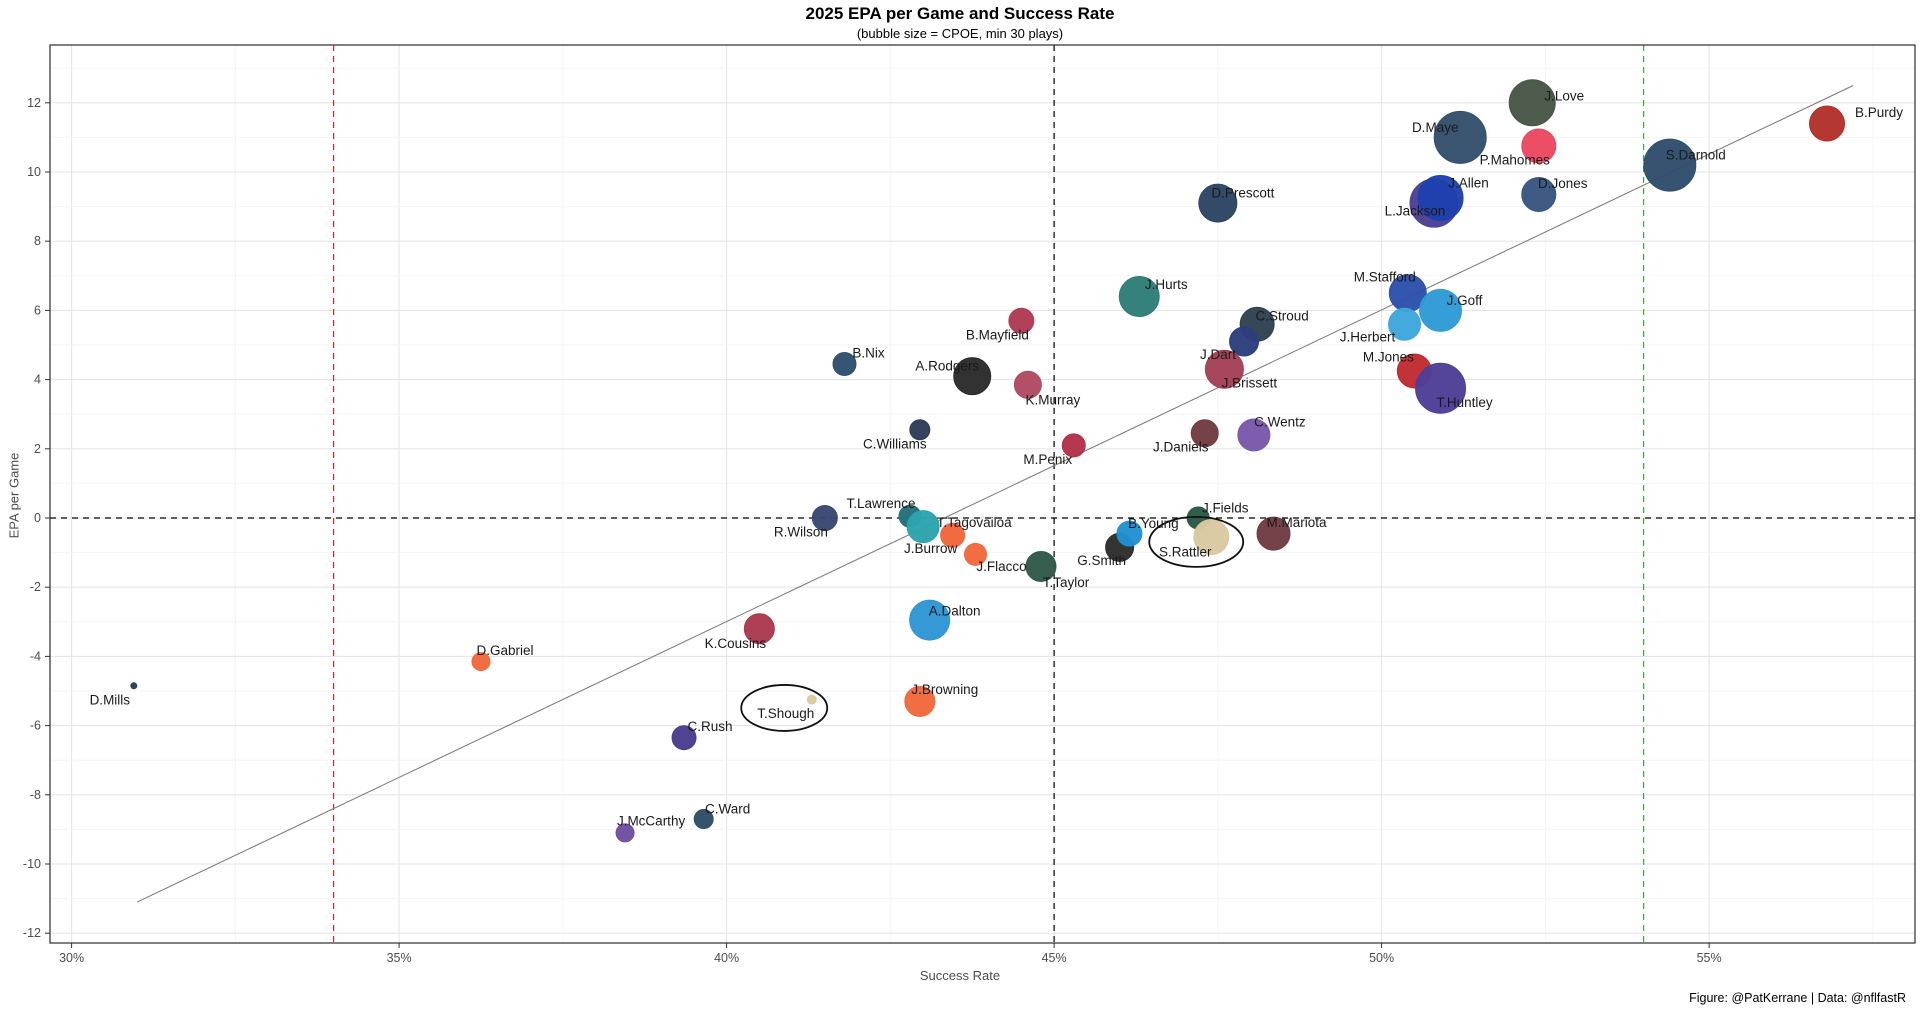 Image resolution: width=1920 pixels, height=1009 pixels. I want to click on label-P.Mahomes: P.Mahomes, so click(1515, 160).